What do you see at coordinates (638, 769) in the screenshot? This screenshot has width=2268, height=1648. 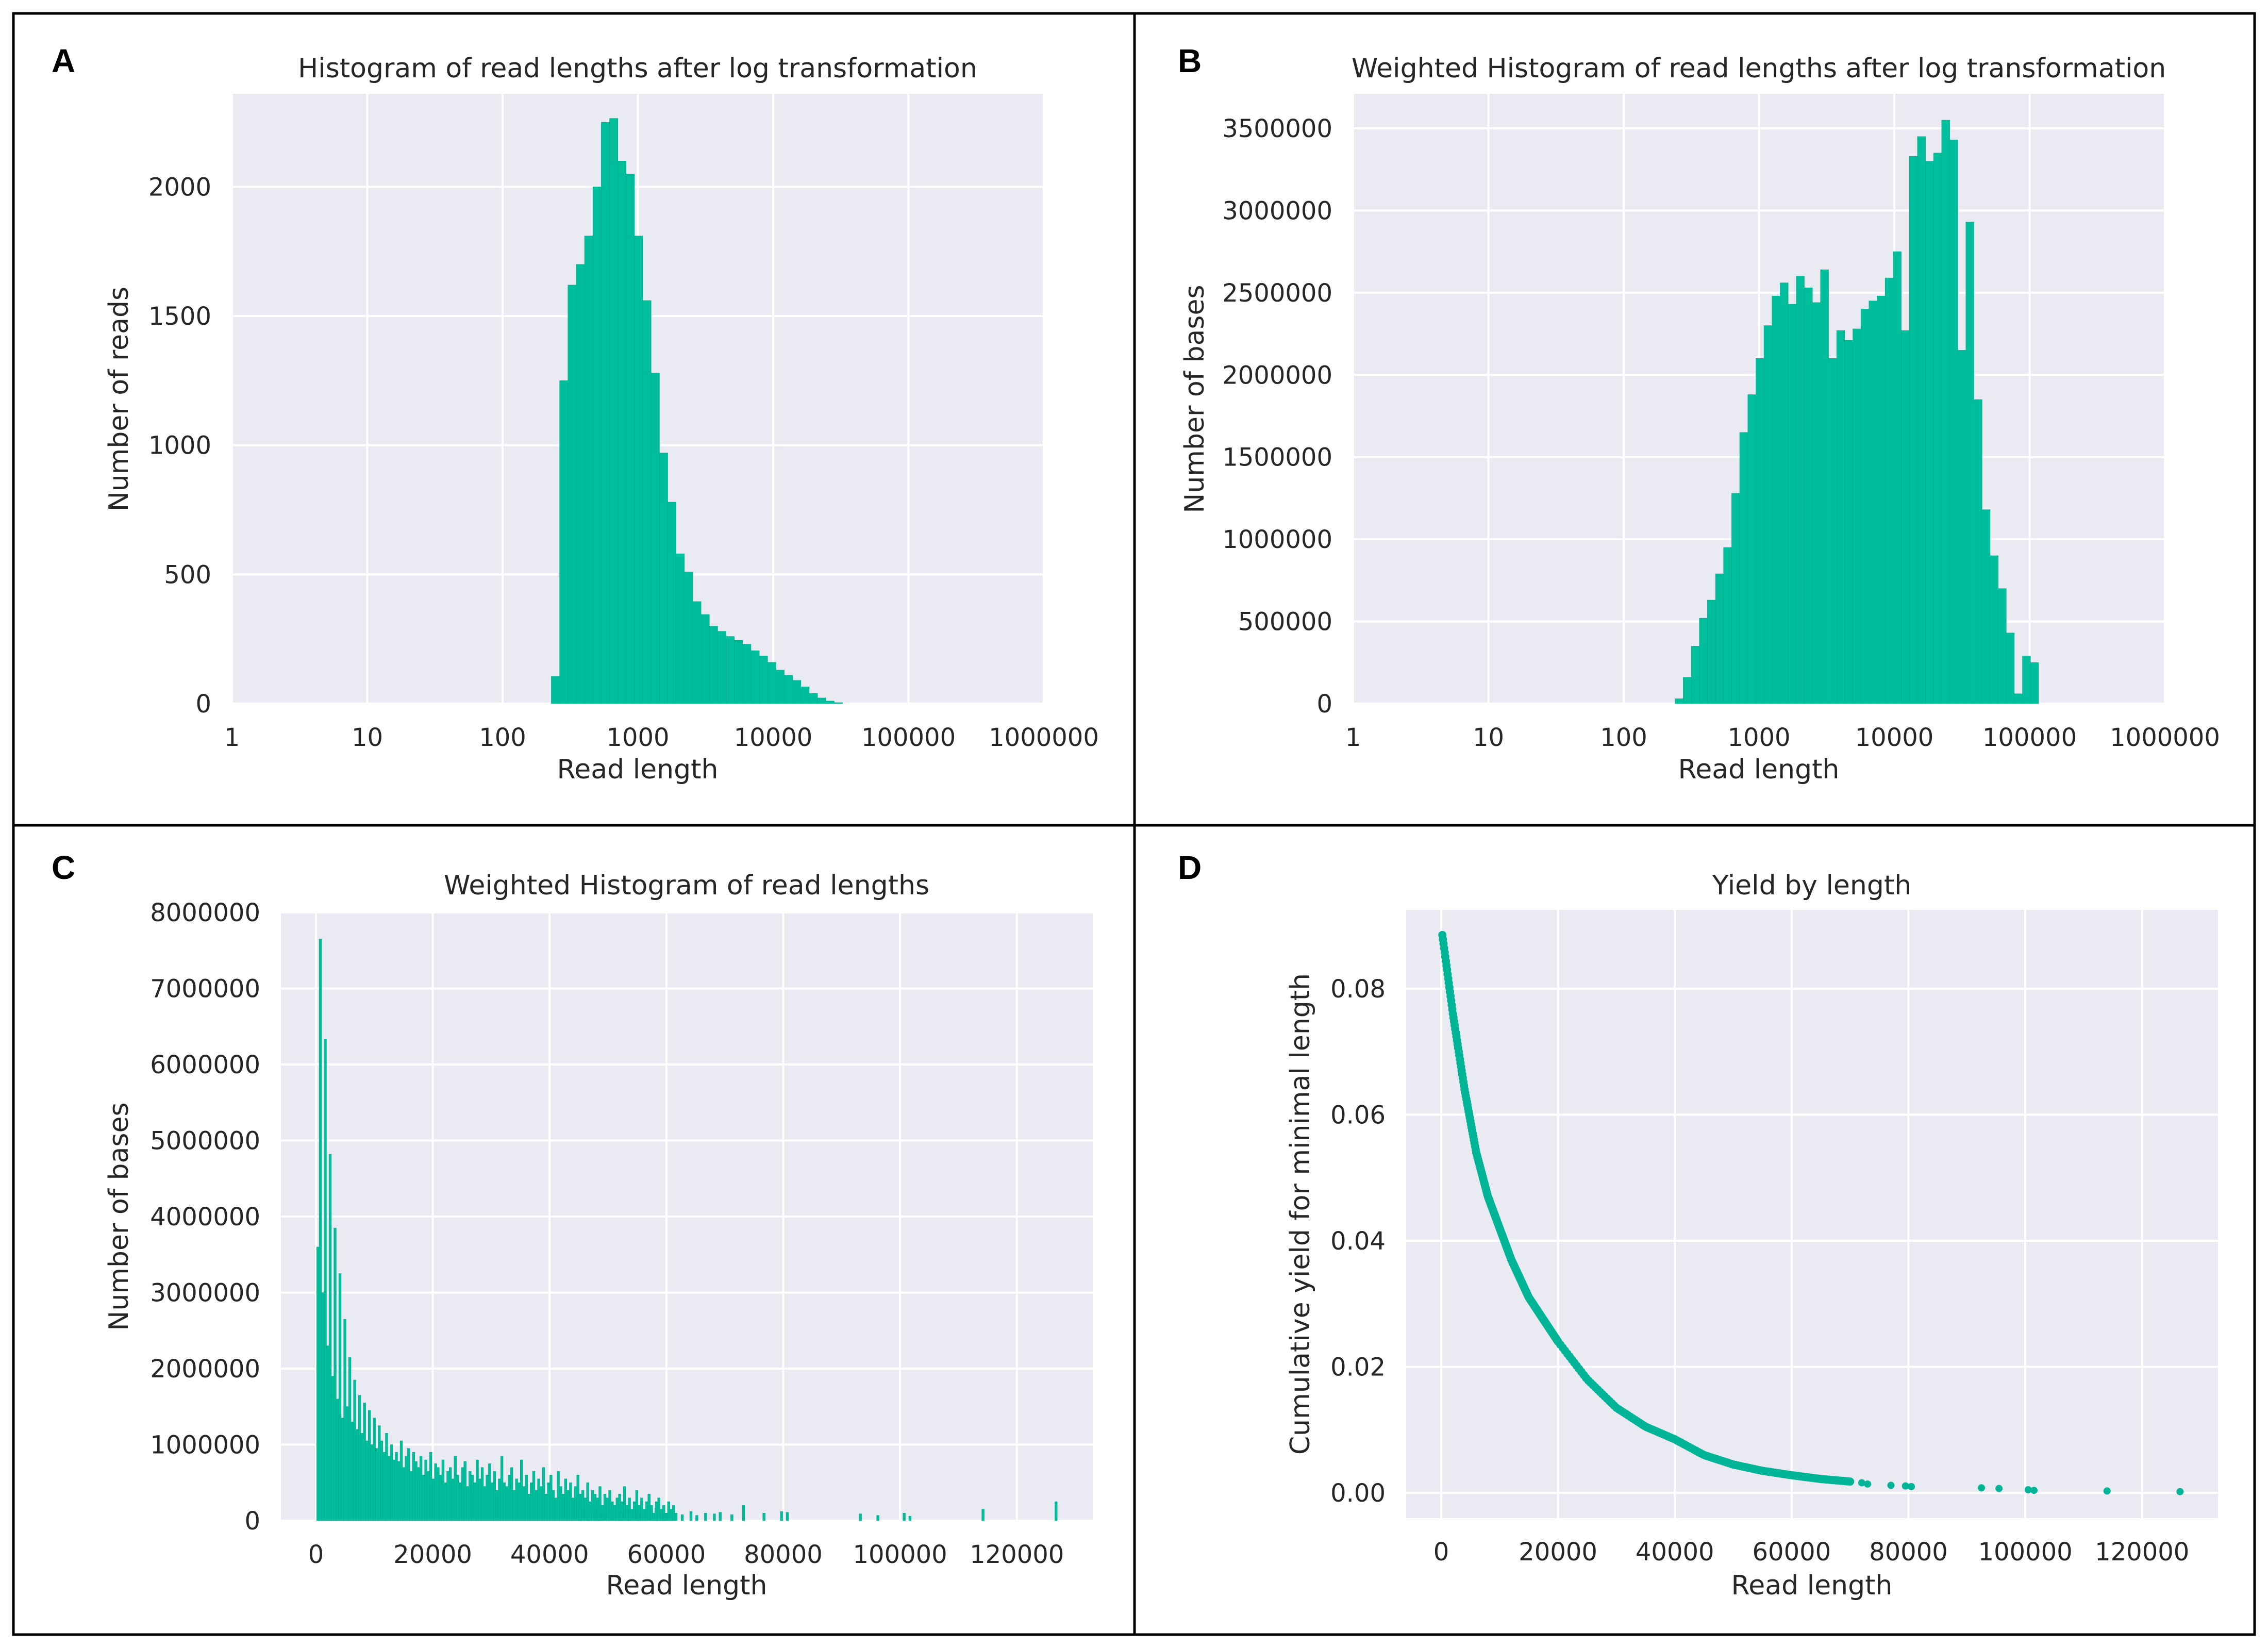 I see `panel-a-x-label: Read length` at bounding box center [638, 769].